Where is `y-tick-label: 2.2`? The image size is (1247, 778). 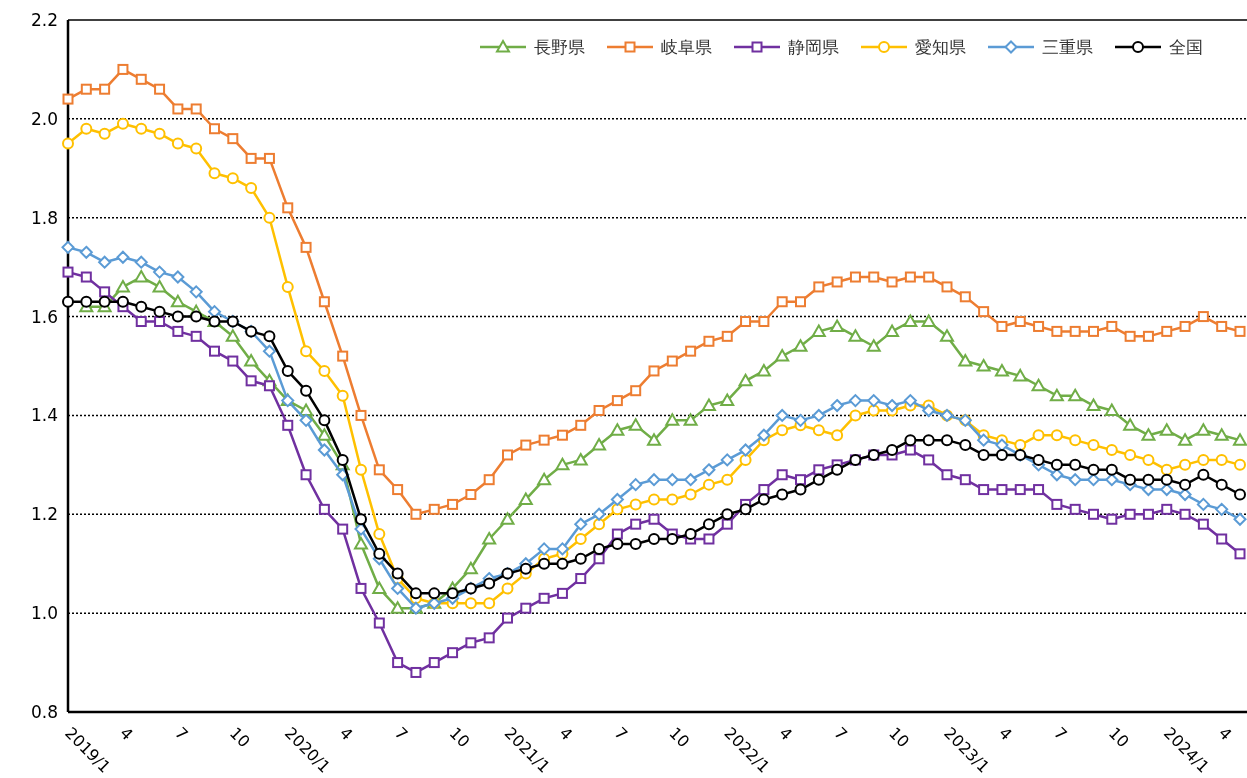 y-tick-label: 2.2 is located at coordinates (44, 20).